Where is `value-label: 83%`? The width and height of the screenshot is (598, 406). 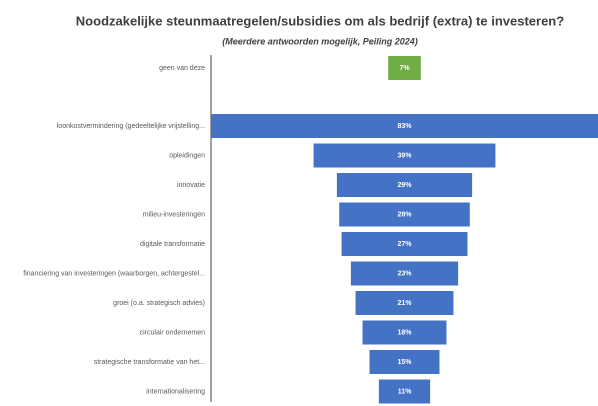
value-label: 83% is located at coordinates (404, 126).